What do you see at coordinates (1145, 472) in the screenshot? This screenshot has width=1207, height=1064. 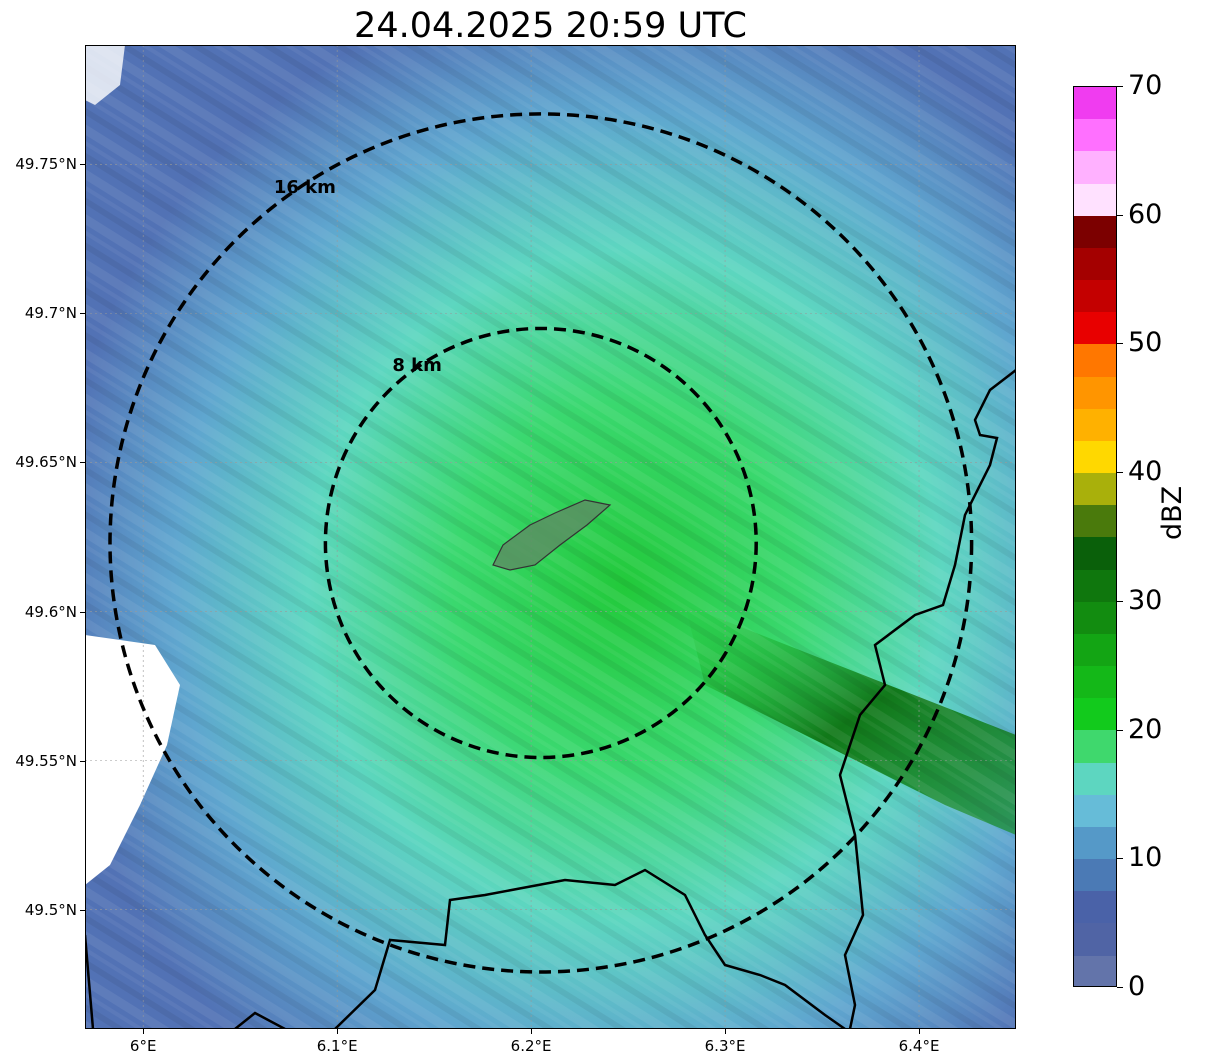 I see `colorbar-tick-label: 40` at bounding box center [1145, 472].